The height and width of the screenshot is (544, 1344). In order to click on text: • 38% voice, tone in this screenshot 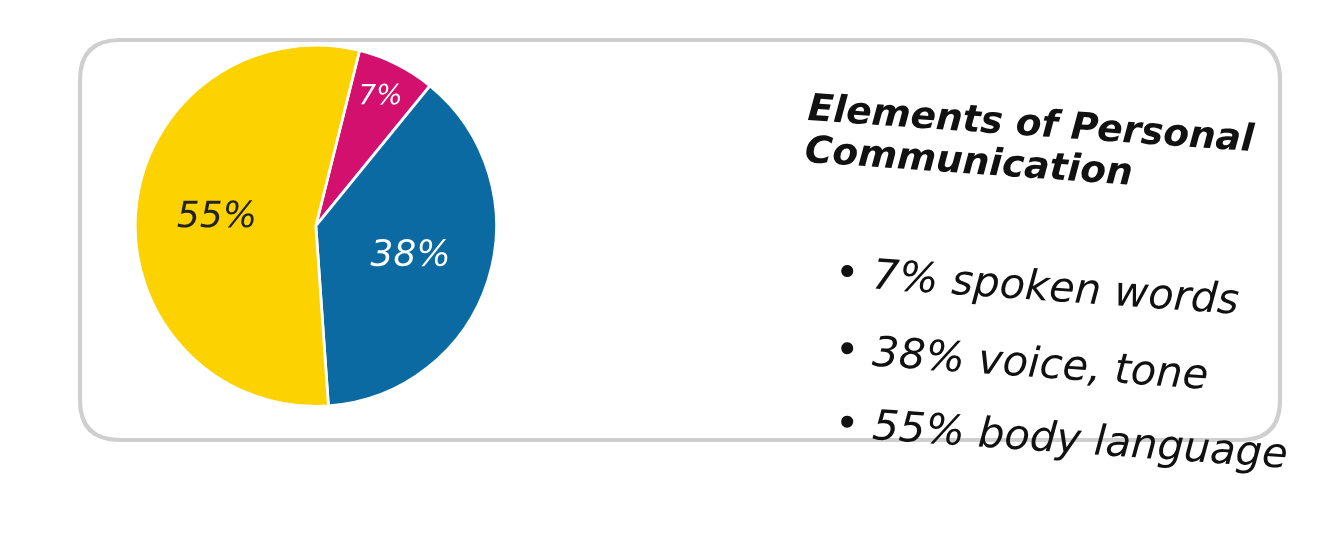, I will do `click(1023, 362)`.